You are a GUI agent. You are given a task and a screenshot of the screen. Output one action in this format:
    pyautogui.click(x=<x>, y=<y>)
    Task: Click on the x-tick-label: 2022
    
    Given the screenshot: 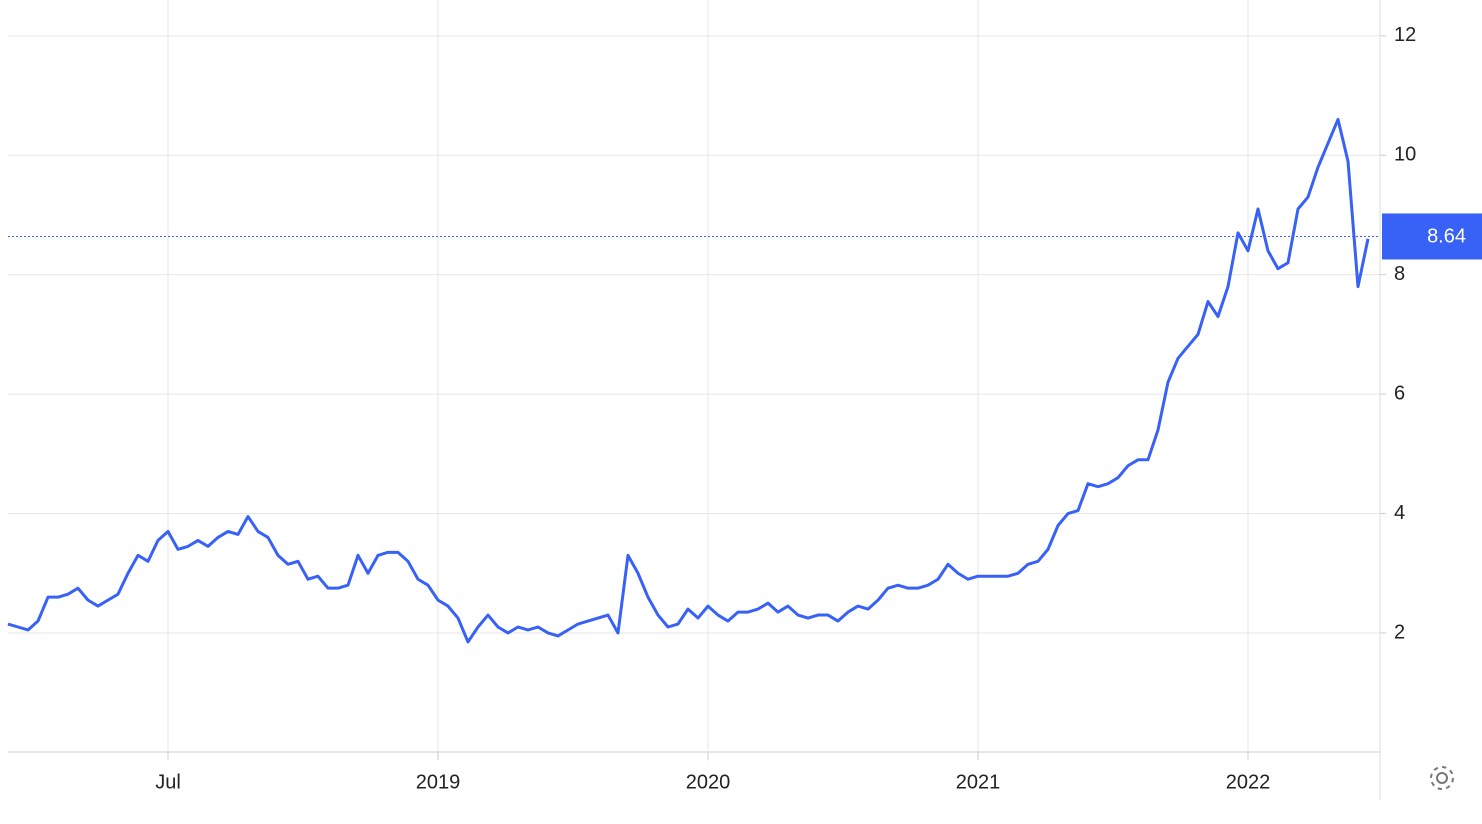 What is the action you would take?
    pyautogui.click(x=1248, y=782)
    